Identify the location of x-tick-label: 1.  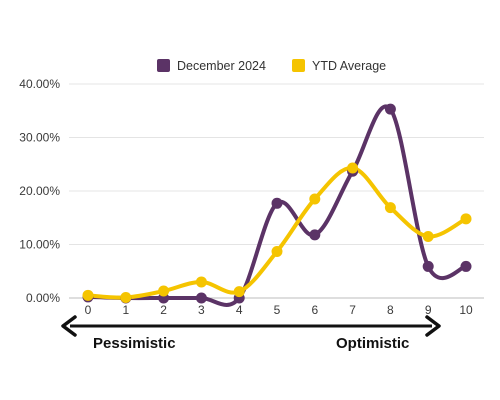
(125, 310).